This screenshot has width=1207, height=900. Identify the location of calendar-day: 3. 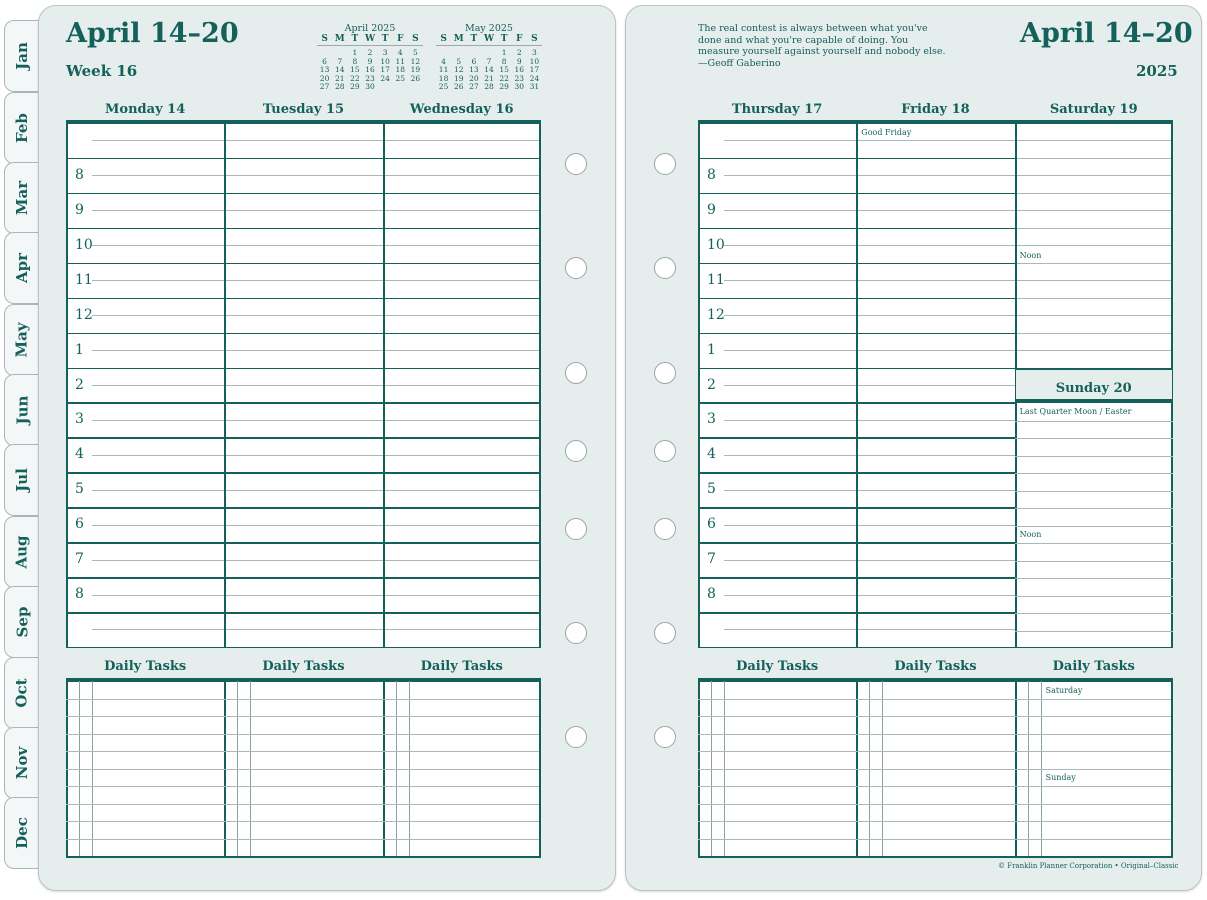
(534, 52).